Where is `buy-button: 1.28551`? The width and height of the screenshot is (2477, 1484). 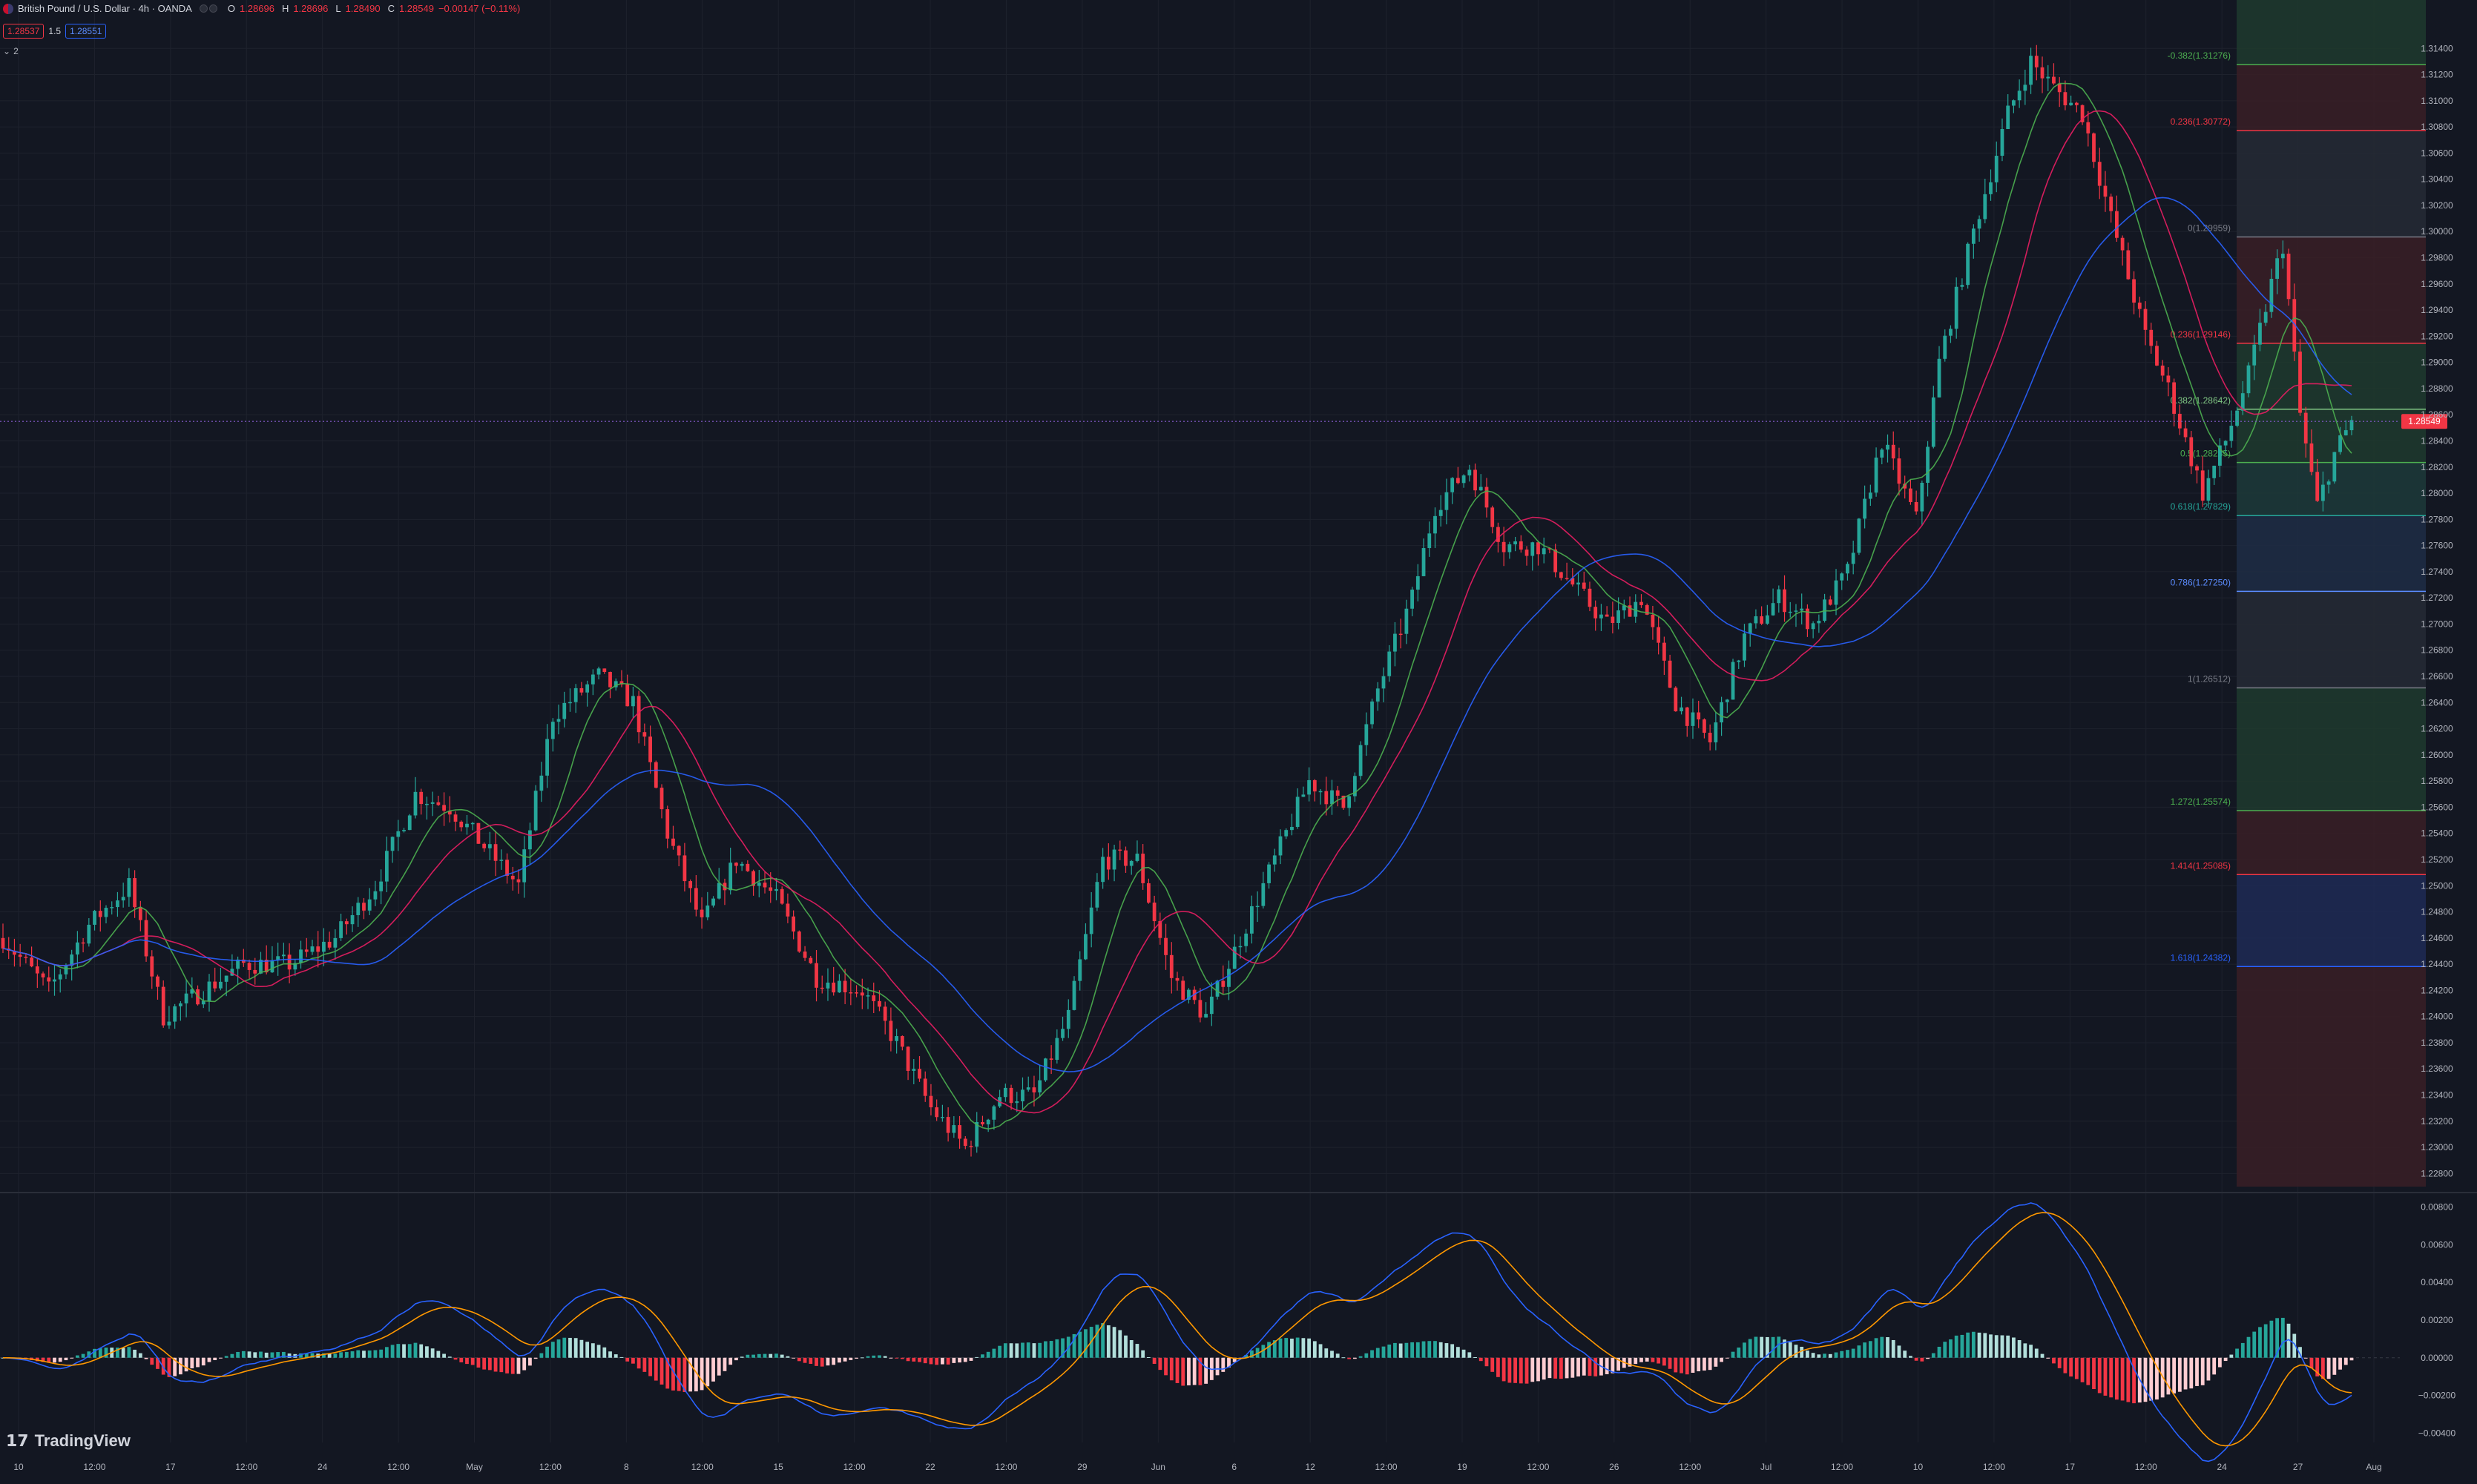
buy-button: 1.28551 is located at coordinates (86, 31).